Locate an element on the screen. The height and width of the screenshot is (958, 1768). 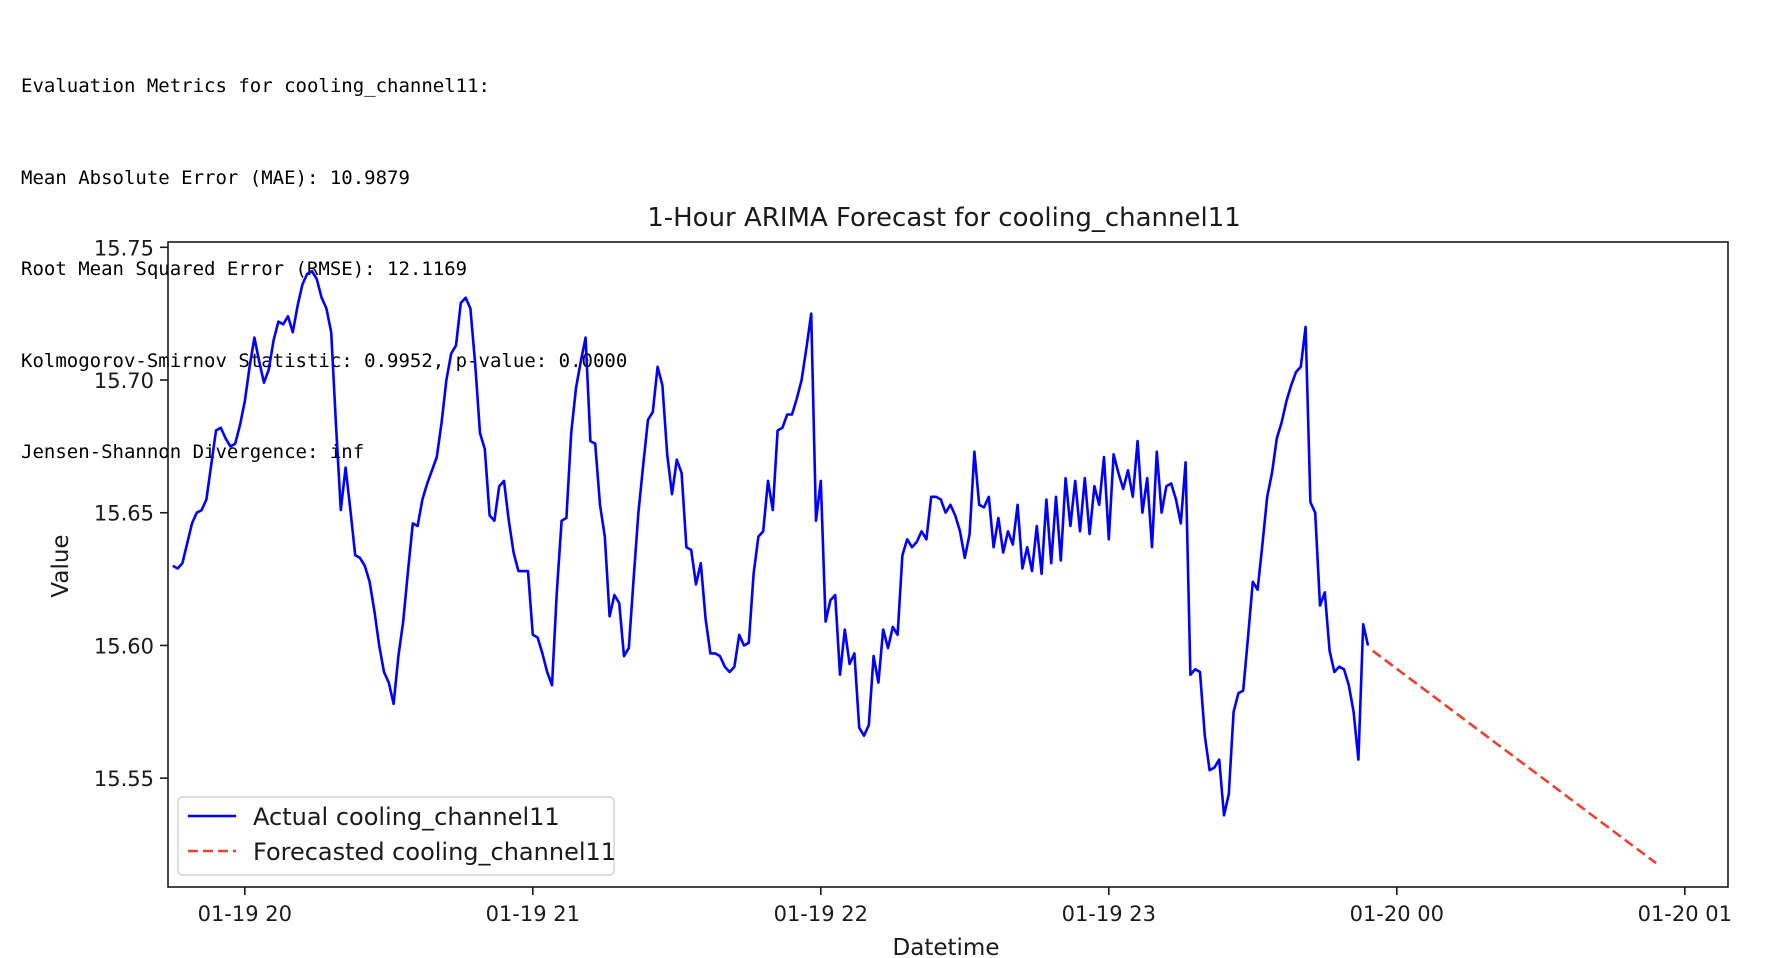
legend-box is located at coordinates (396, 836).